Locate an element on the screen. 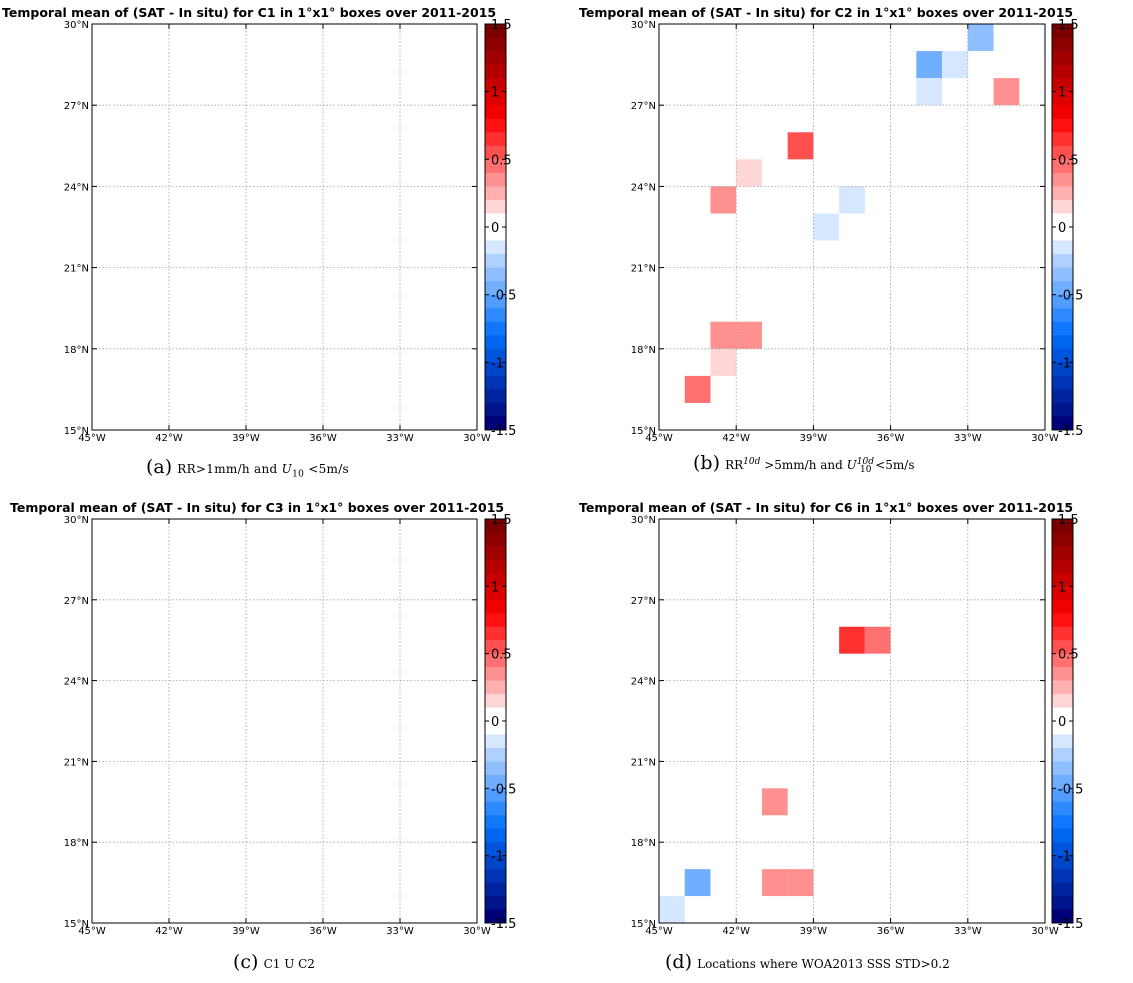 The height and width of the screenshot is (983, 1133). caption-d: (d) Locations where WOA2013 SSS STD>0.2 is located at coordinates (807, 962).